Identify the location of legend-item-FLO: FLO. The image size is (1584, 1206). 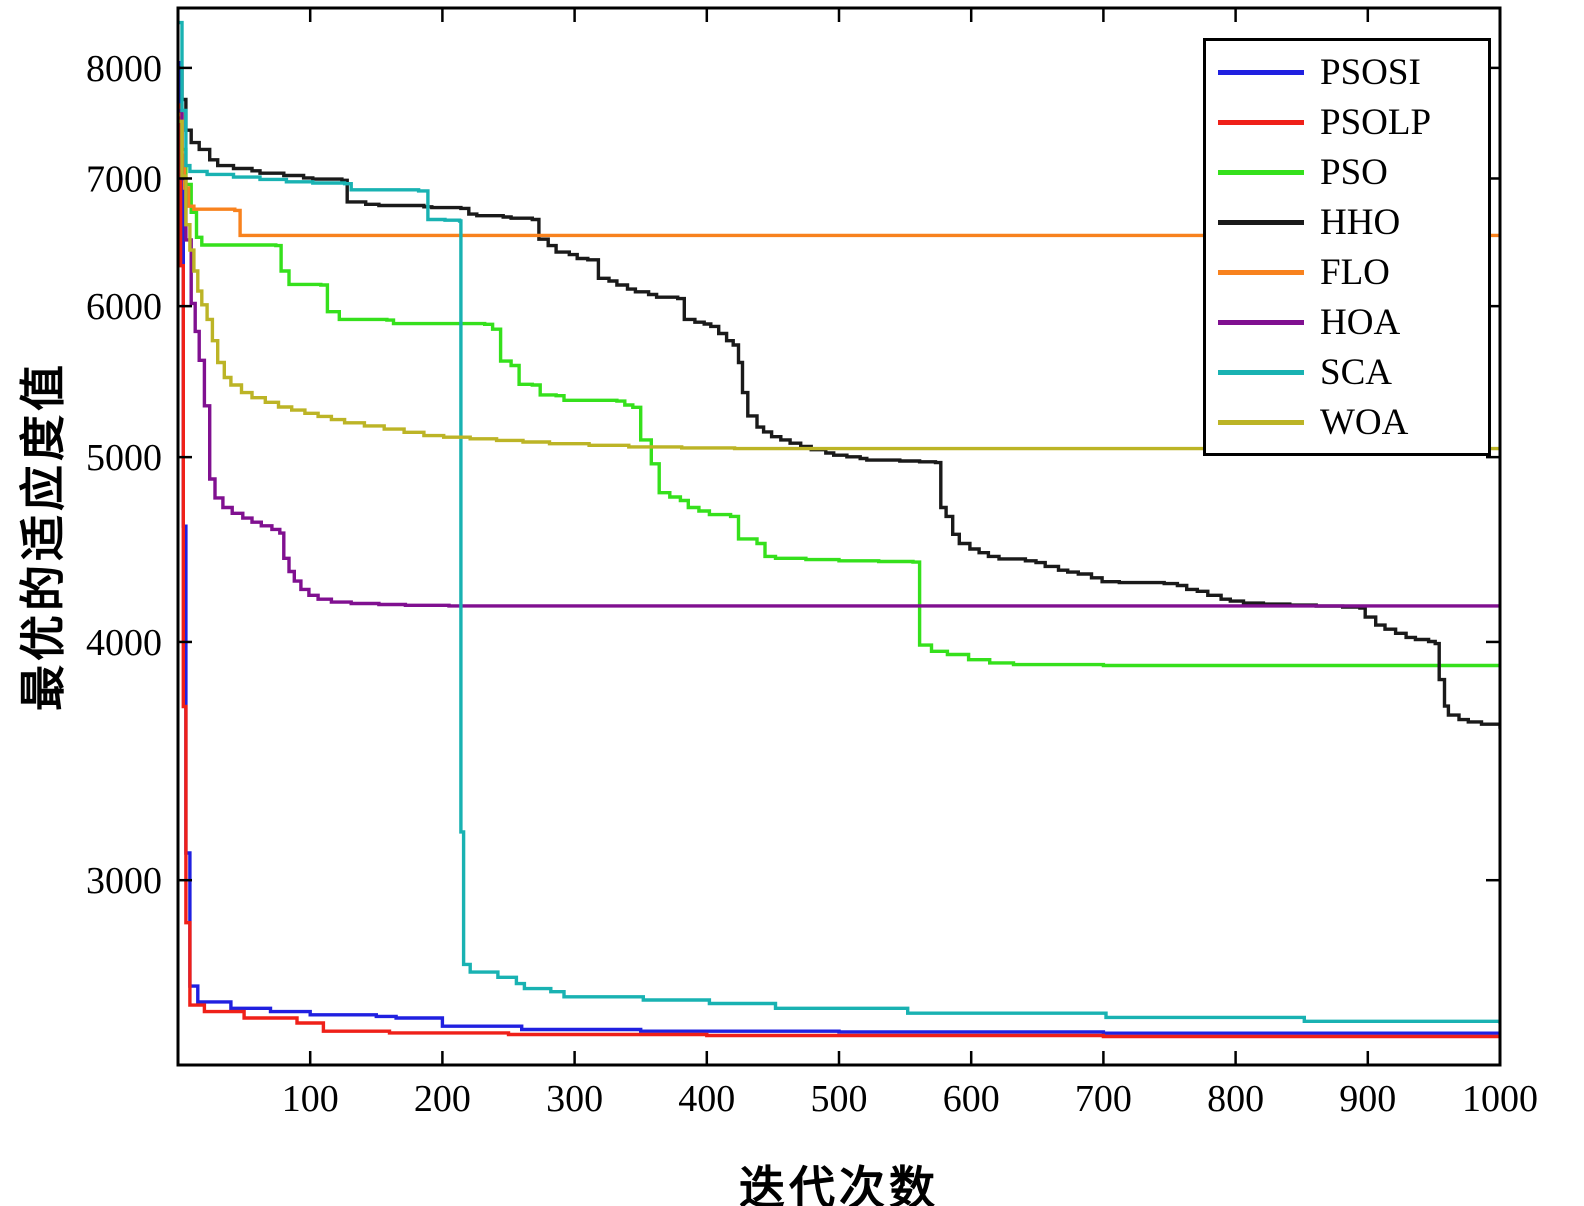
(1353, 272).